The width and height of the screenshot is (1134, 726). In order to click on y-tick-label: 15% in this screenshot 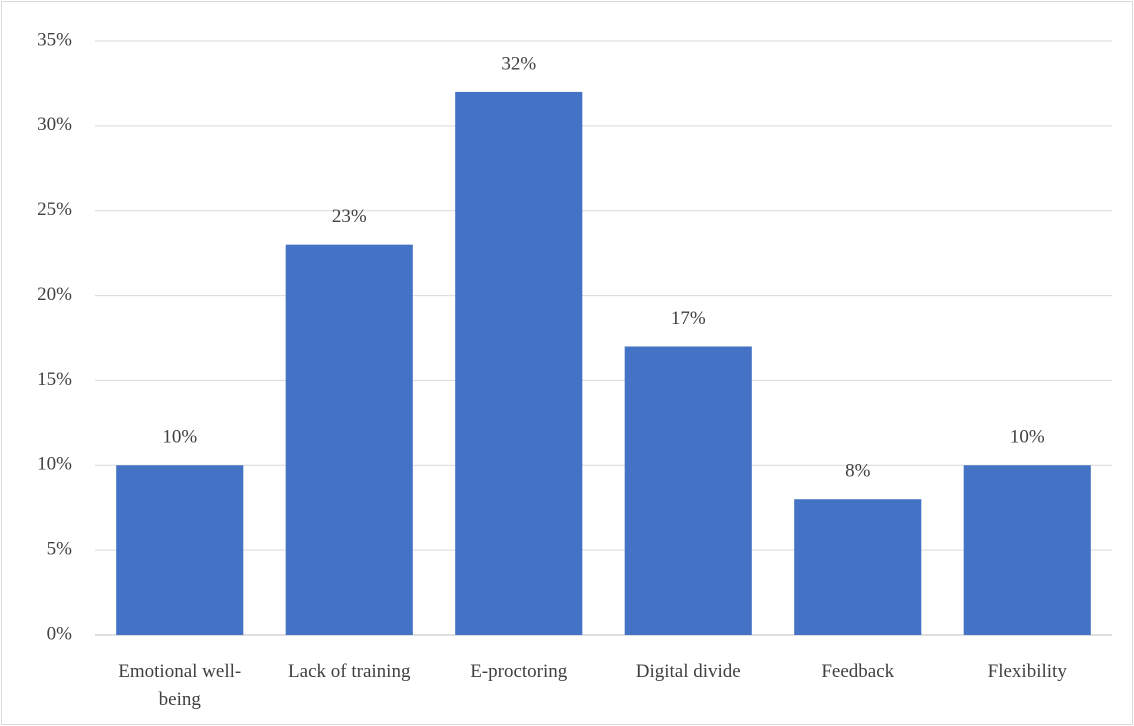, I will do `click(54, 379)`.